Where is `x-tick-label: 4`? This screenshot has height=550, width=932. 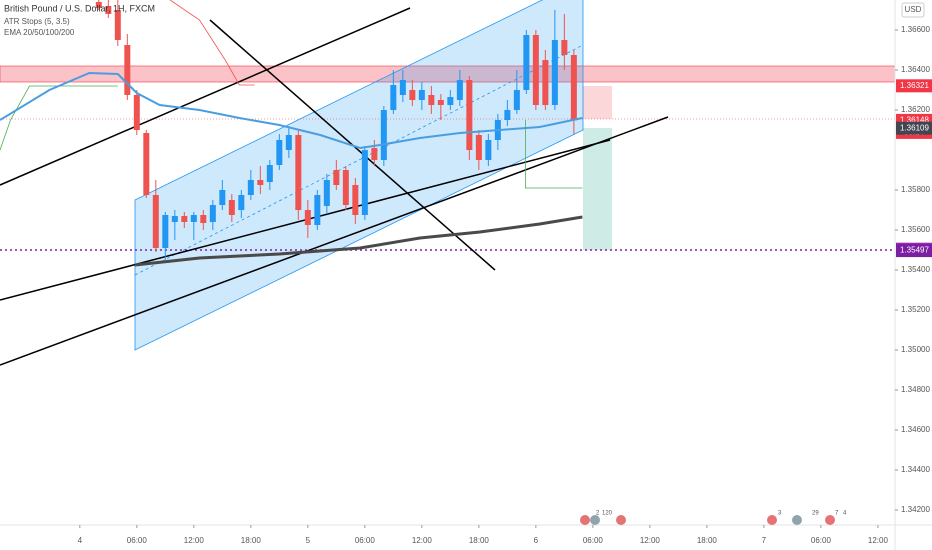
x-tick-label: 4 is located at coordinates (80, 540).